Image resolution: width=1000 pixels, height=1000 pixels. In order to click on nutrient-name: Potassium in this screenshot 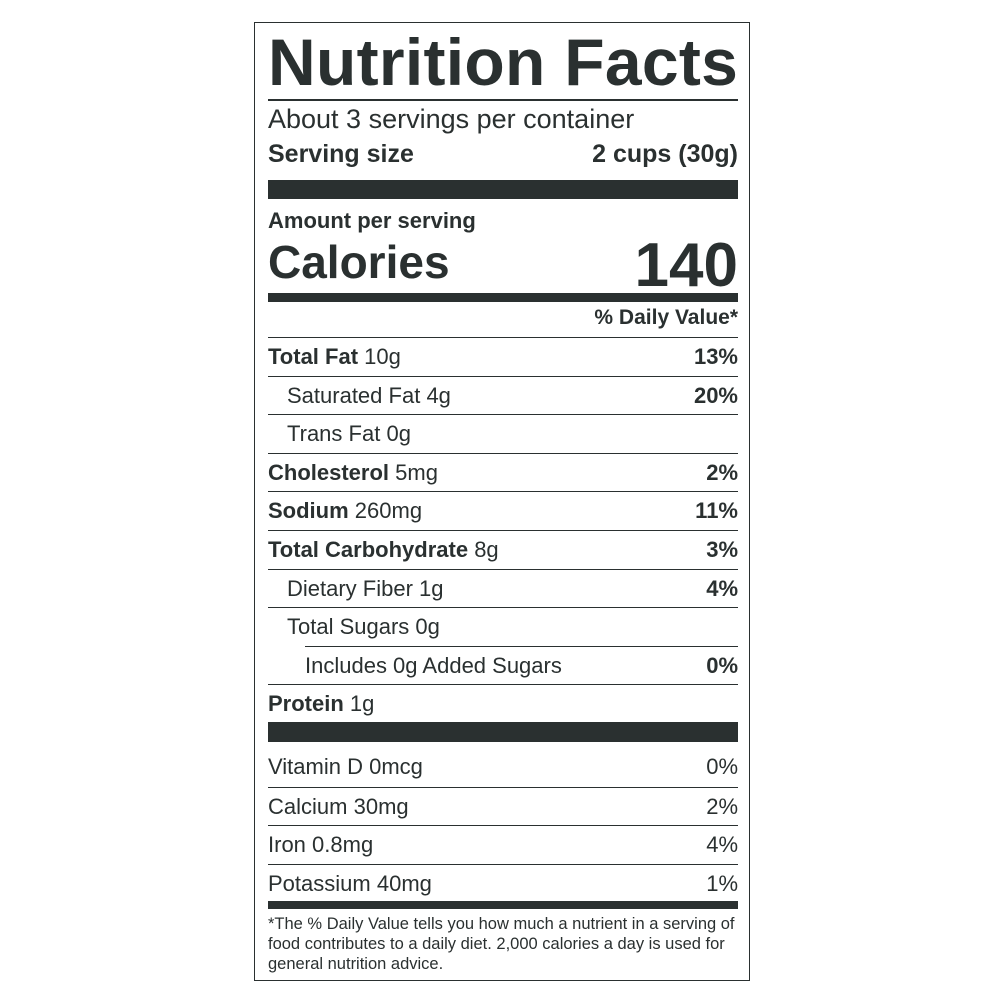, I will do `click(319, 883)`.